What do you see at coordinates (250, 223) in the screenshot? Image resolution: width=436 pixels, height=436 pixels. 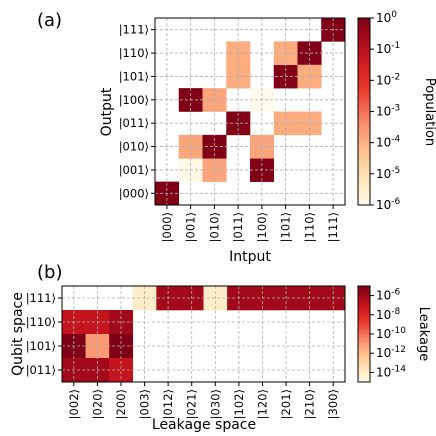 I see `panel-a-x-ticks: |000⟩ |001⟩ |010⟩ |011⟩ |100⟩ |101⟩ |110⟩ |111⟩` at bounding box center [250, 223].